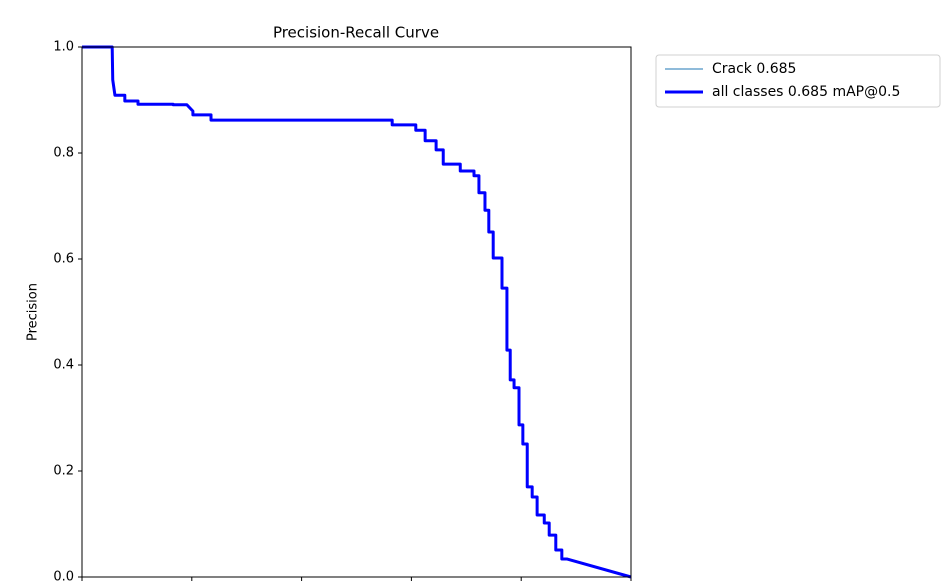 Image resolution: width=949 pixels, height=581 pixels. I want to click on y-axis-label: Precision, so click(33, 312).